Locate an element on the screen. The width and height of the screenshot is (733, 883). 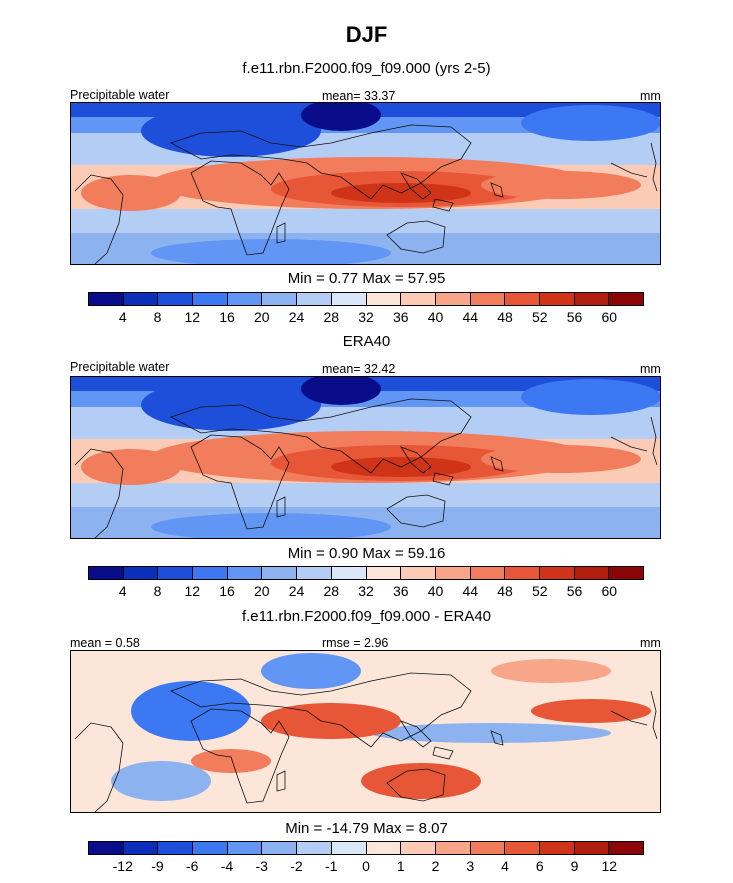
colorbar-tick-label: 0 is located at coordinates (366, 866).